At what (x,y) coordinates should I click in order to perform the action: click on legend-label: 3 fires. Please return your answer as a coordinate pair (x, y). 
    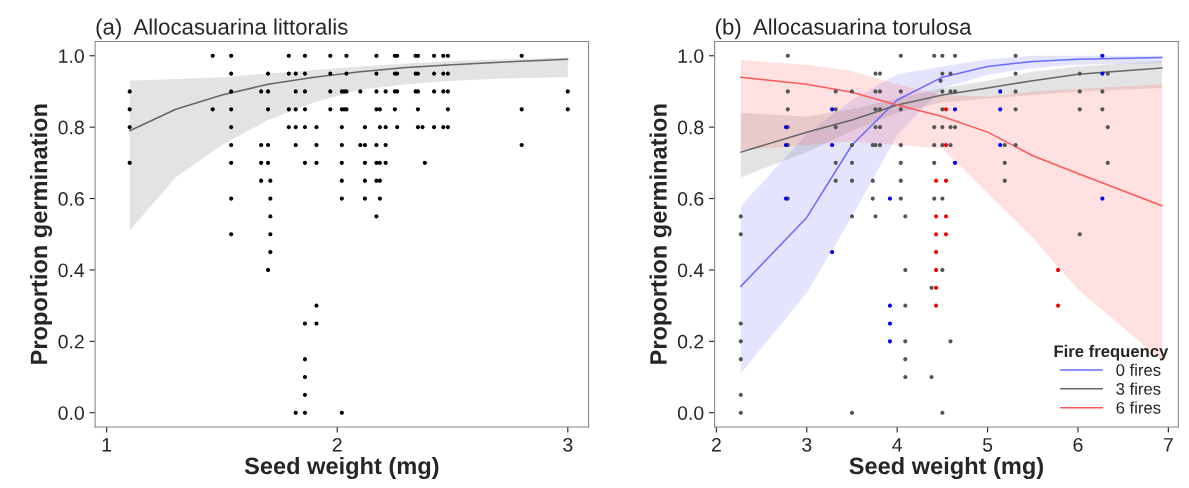
    Looking at the image, I should click on (1138, 388).